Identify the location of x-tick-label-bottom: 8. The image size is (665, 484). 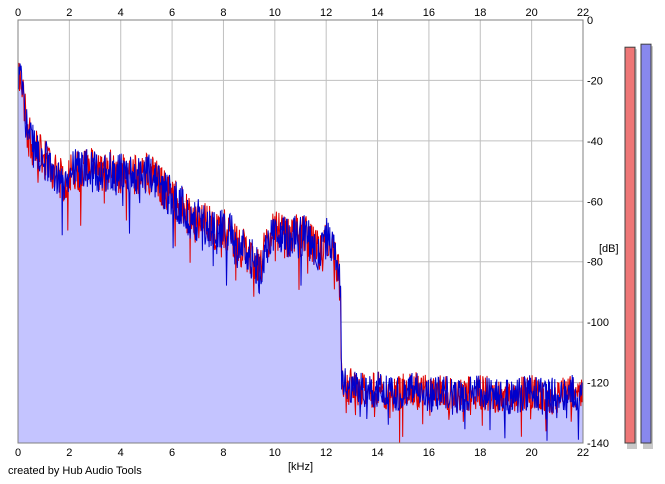
(223, 453).